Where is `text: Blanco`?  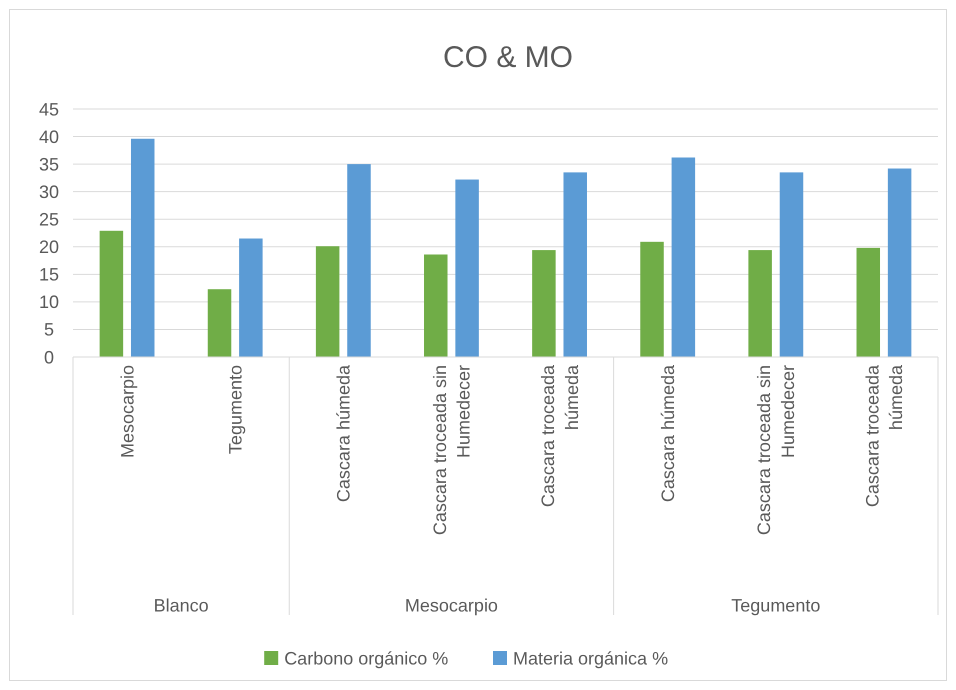 text: Blanco is located at coordinates (181, 605).